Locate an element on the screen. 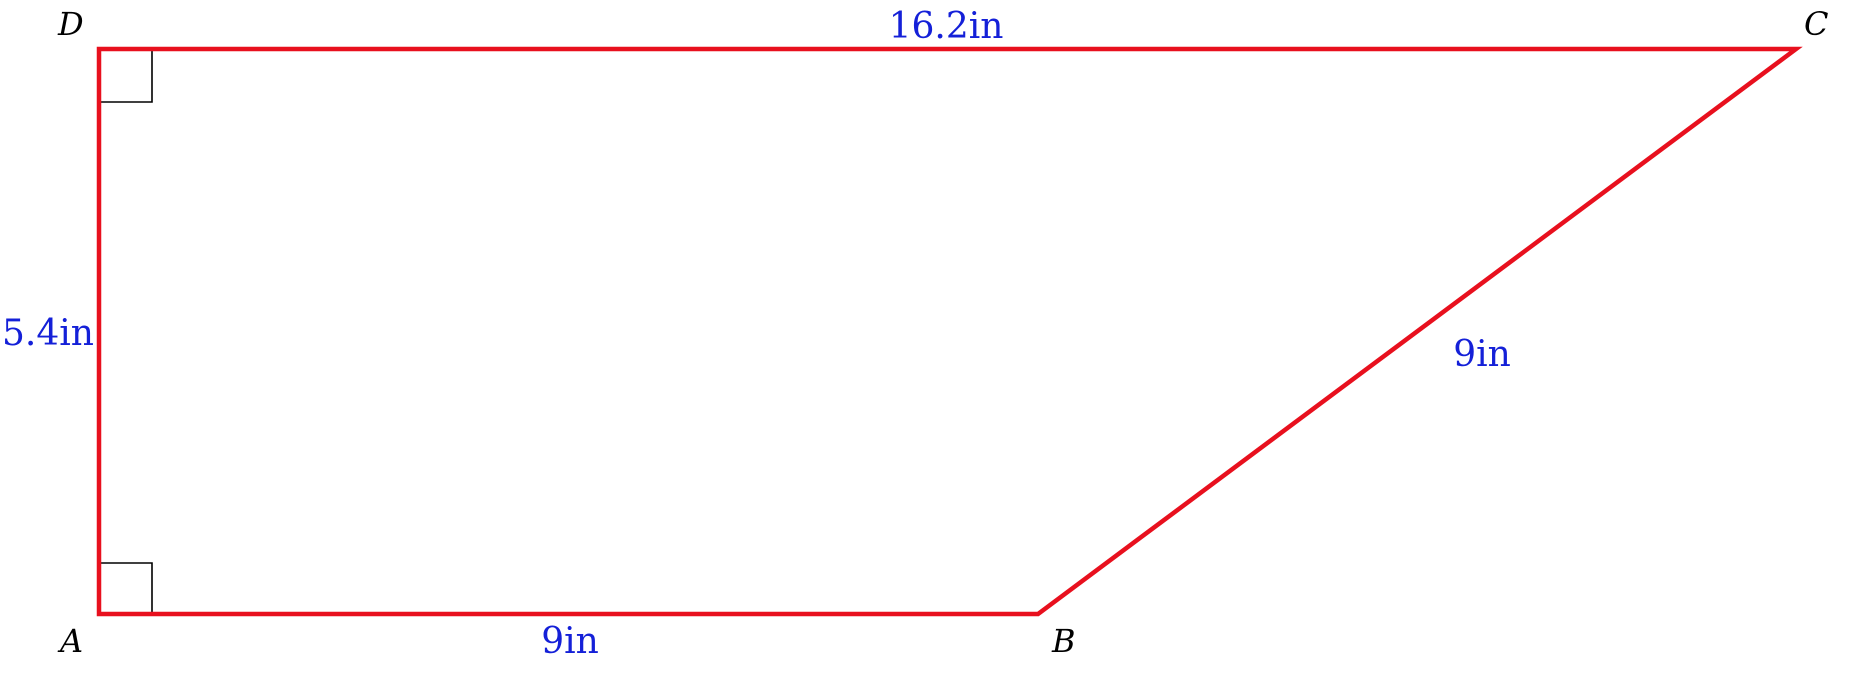  measure-label-top: 16.2in is located at coordinates (946, 26).